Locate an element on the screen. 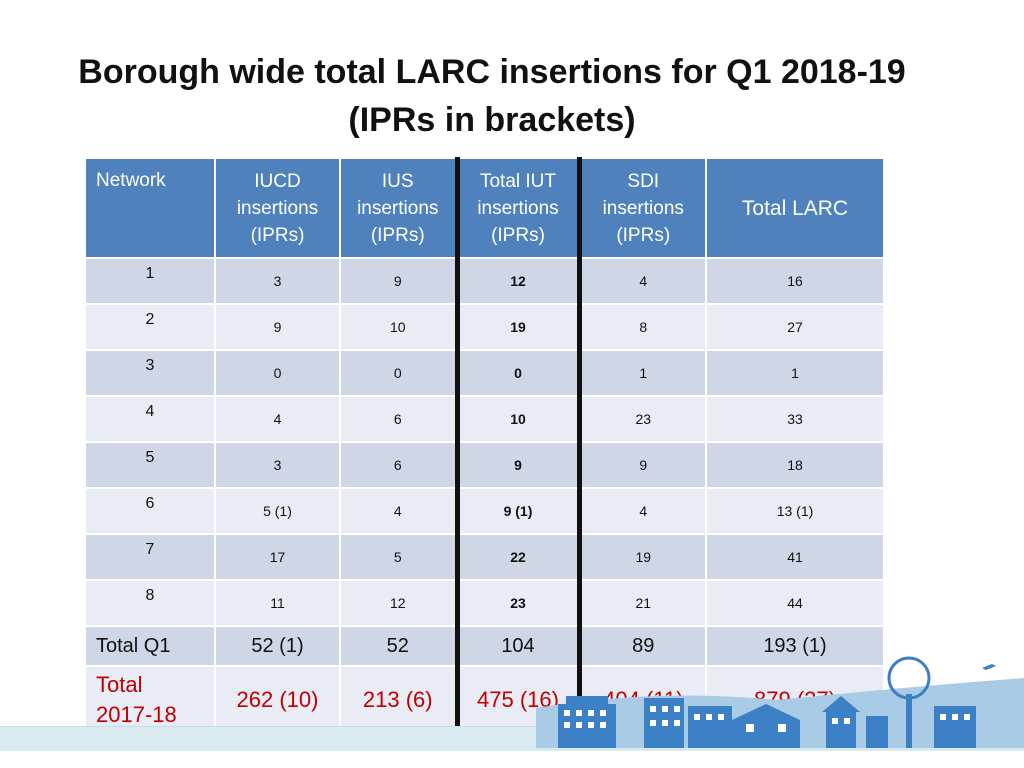 The height and width of the screenshot is (768, 1024). header-iucd: IUCD insertions (IPRs) is located at coordinates (277, 208).